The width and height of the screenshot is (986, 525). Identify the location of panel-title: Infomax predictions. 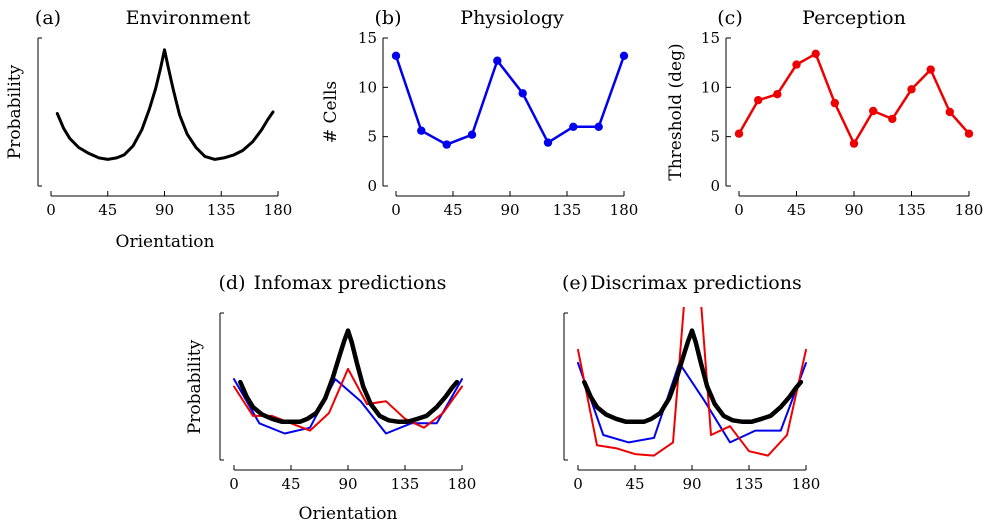
(350, 283).